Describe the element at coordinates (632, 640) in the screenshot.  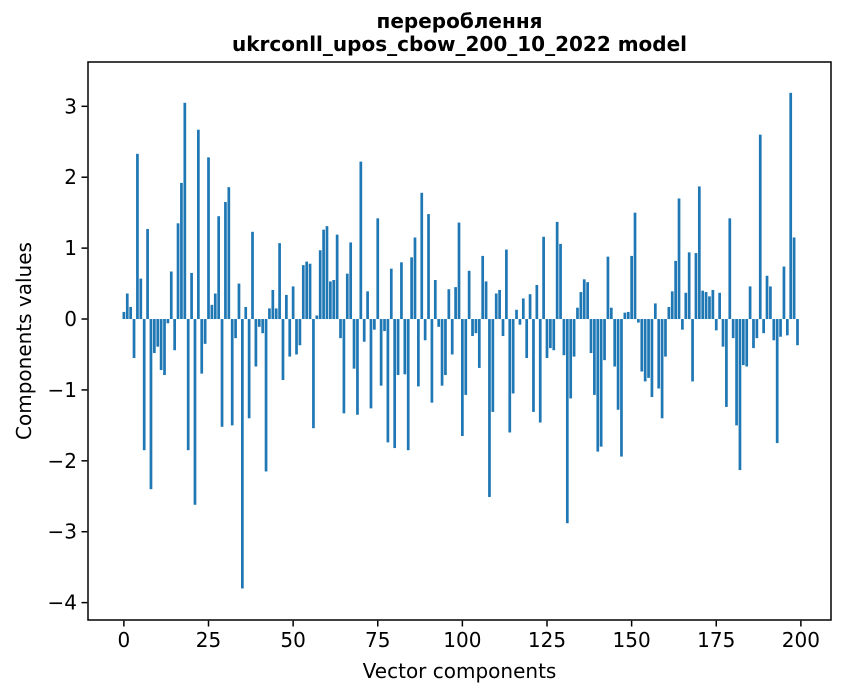
I see `x-tick-label: 150` at that location.